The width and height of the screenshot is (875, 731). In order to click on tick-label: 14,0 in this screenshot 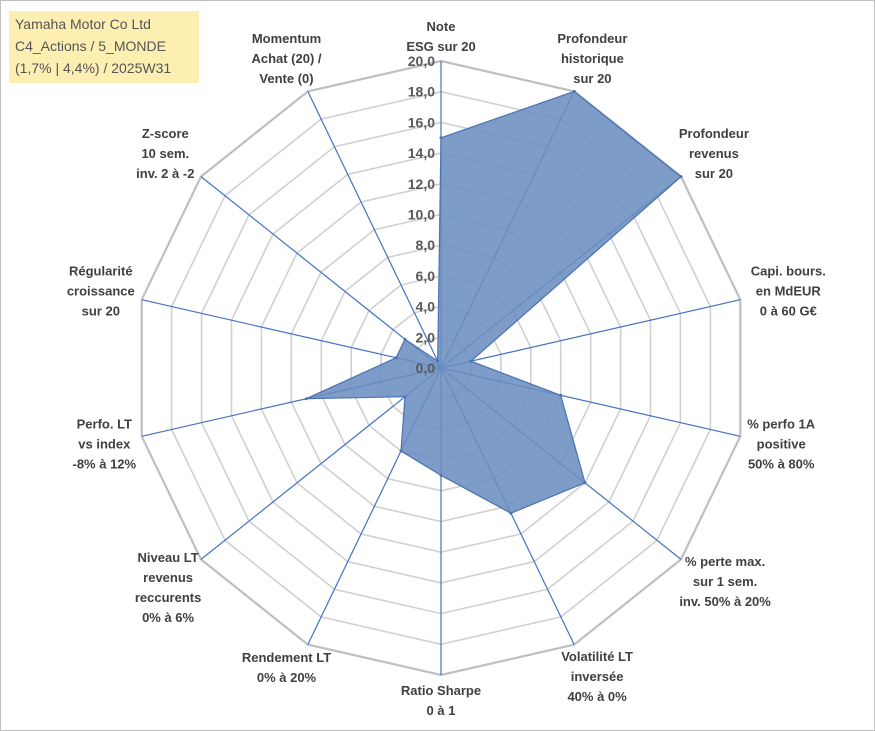, I will do `click(421, 153)`.